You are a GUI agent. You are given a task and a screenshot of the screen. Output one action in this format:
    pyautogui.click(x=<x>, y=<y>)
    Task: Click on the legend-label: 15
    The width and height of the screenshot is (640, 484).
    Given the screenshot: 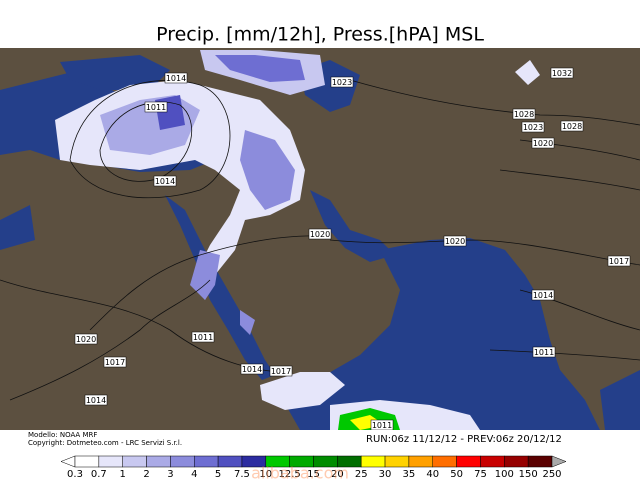 What is the action you would take?
    pyautogui.click(x=313, y=474)
    